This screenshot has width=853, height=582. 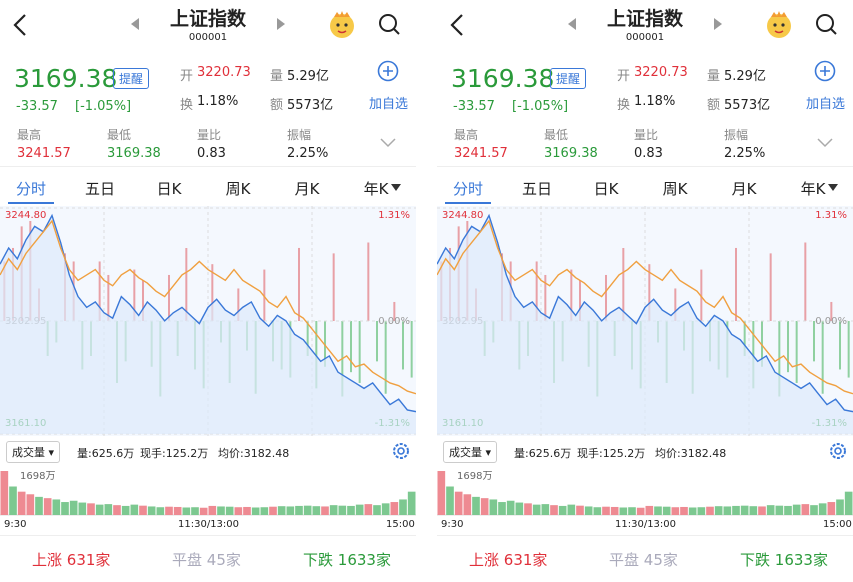 I want to click on down-label: 下跌, so click(x=318, y=560).